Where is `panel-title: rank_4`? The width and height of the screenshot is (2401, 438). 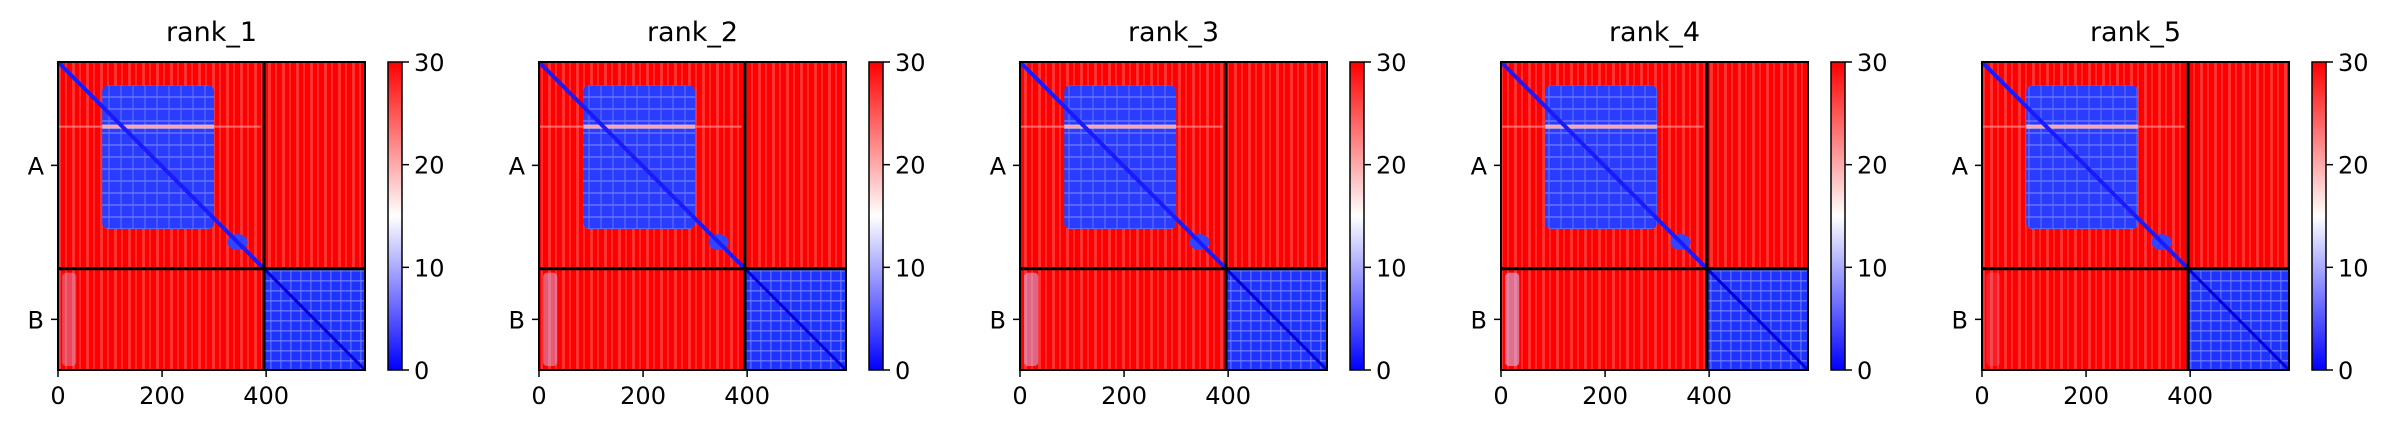
panel-title: rank_4 is located at coordinates (1654, 32).